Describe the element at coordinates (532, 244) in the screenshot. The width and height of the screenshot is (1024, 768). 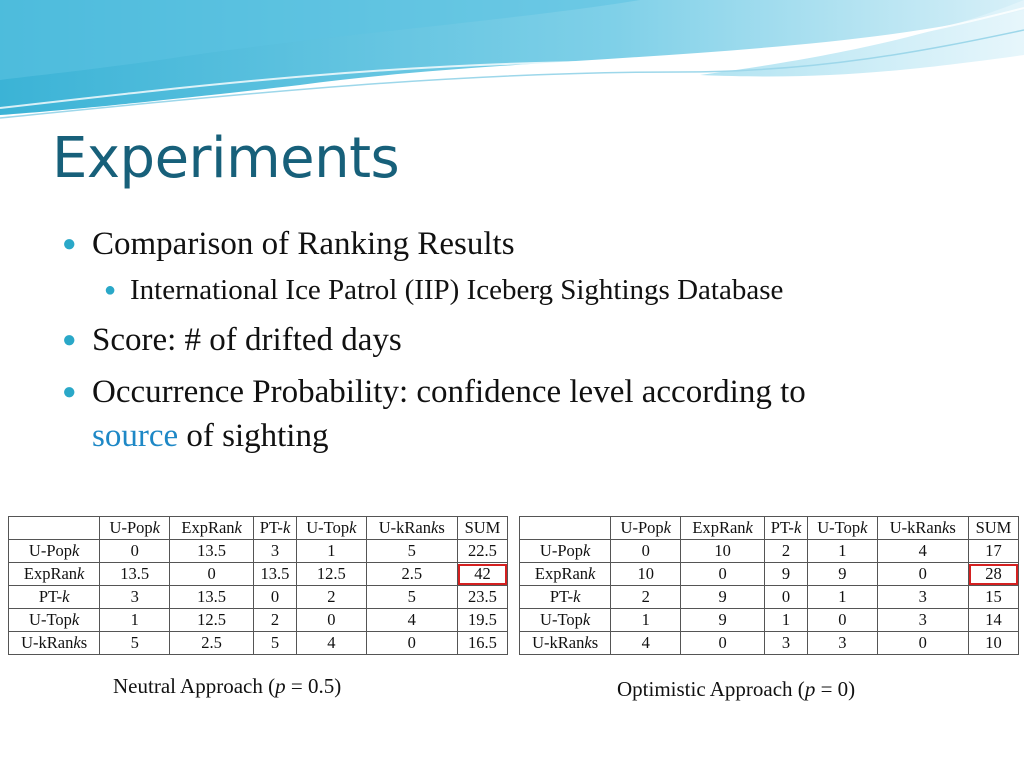
I see `bullet-item: ● Comparison of Ranking Results` at that location.